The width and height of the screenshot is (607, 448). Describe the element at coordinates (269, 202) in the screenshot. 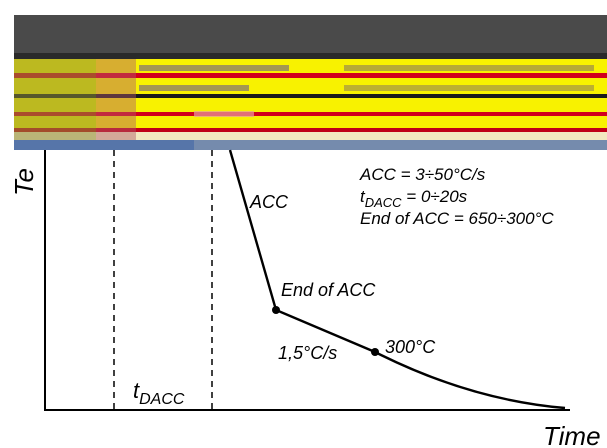

I see `acc-label: ACC` at that location.